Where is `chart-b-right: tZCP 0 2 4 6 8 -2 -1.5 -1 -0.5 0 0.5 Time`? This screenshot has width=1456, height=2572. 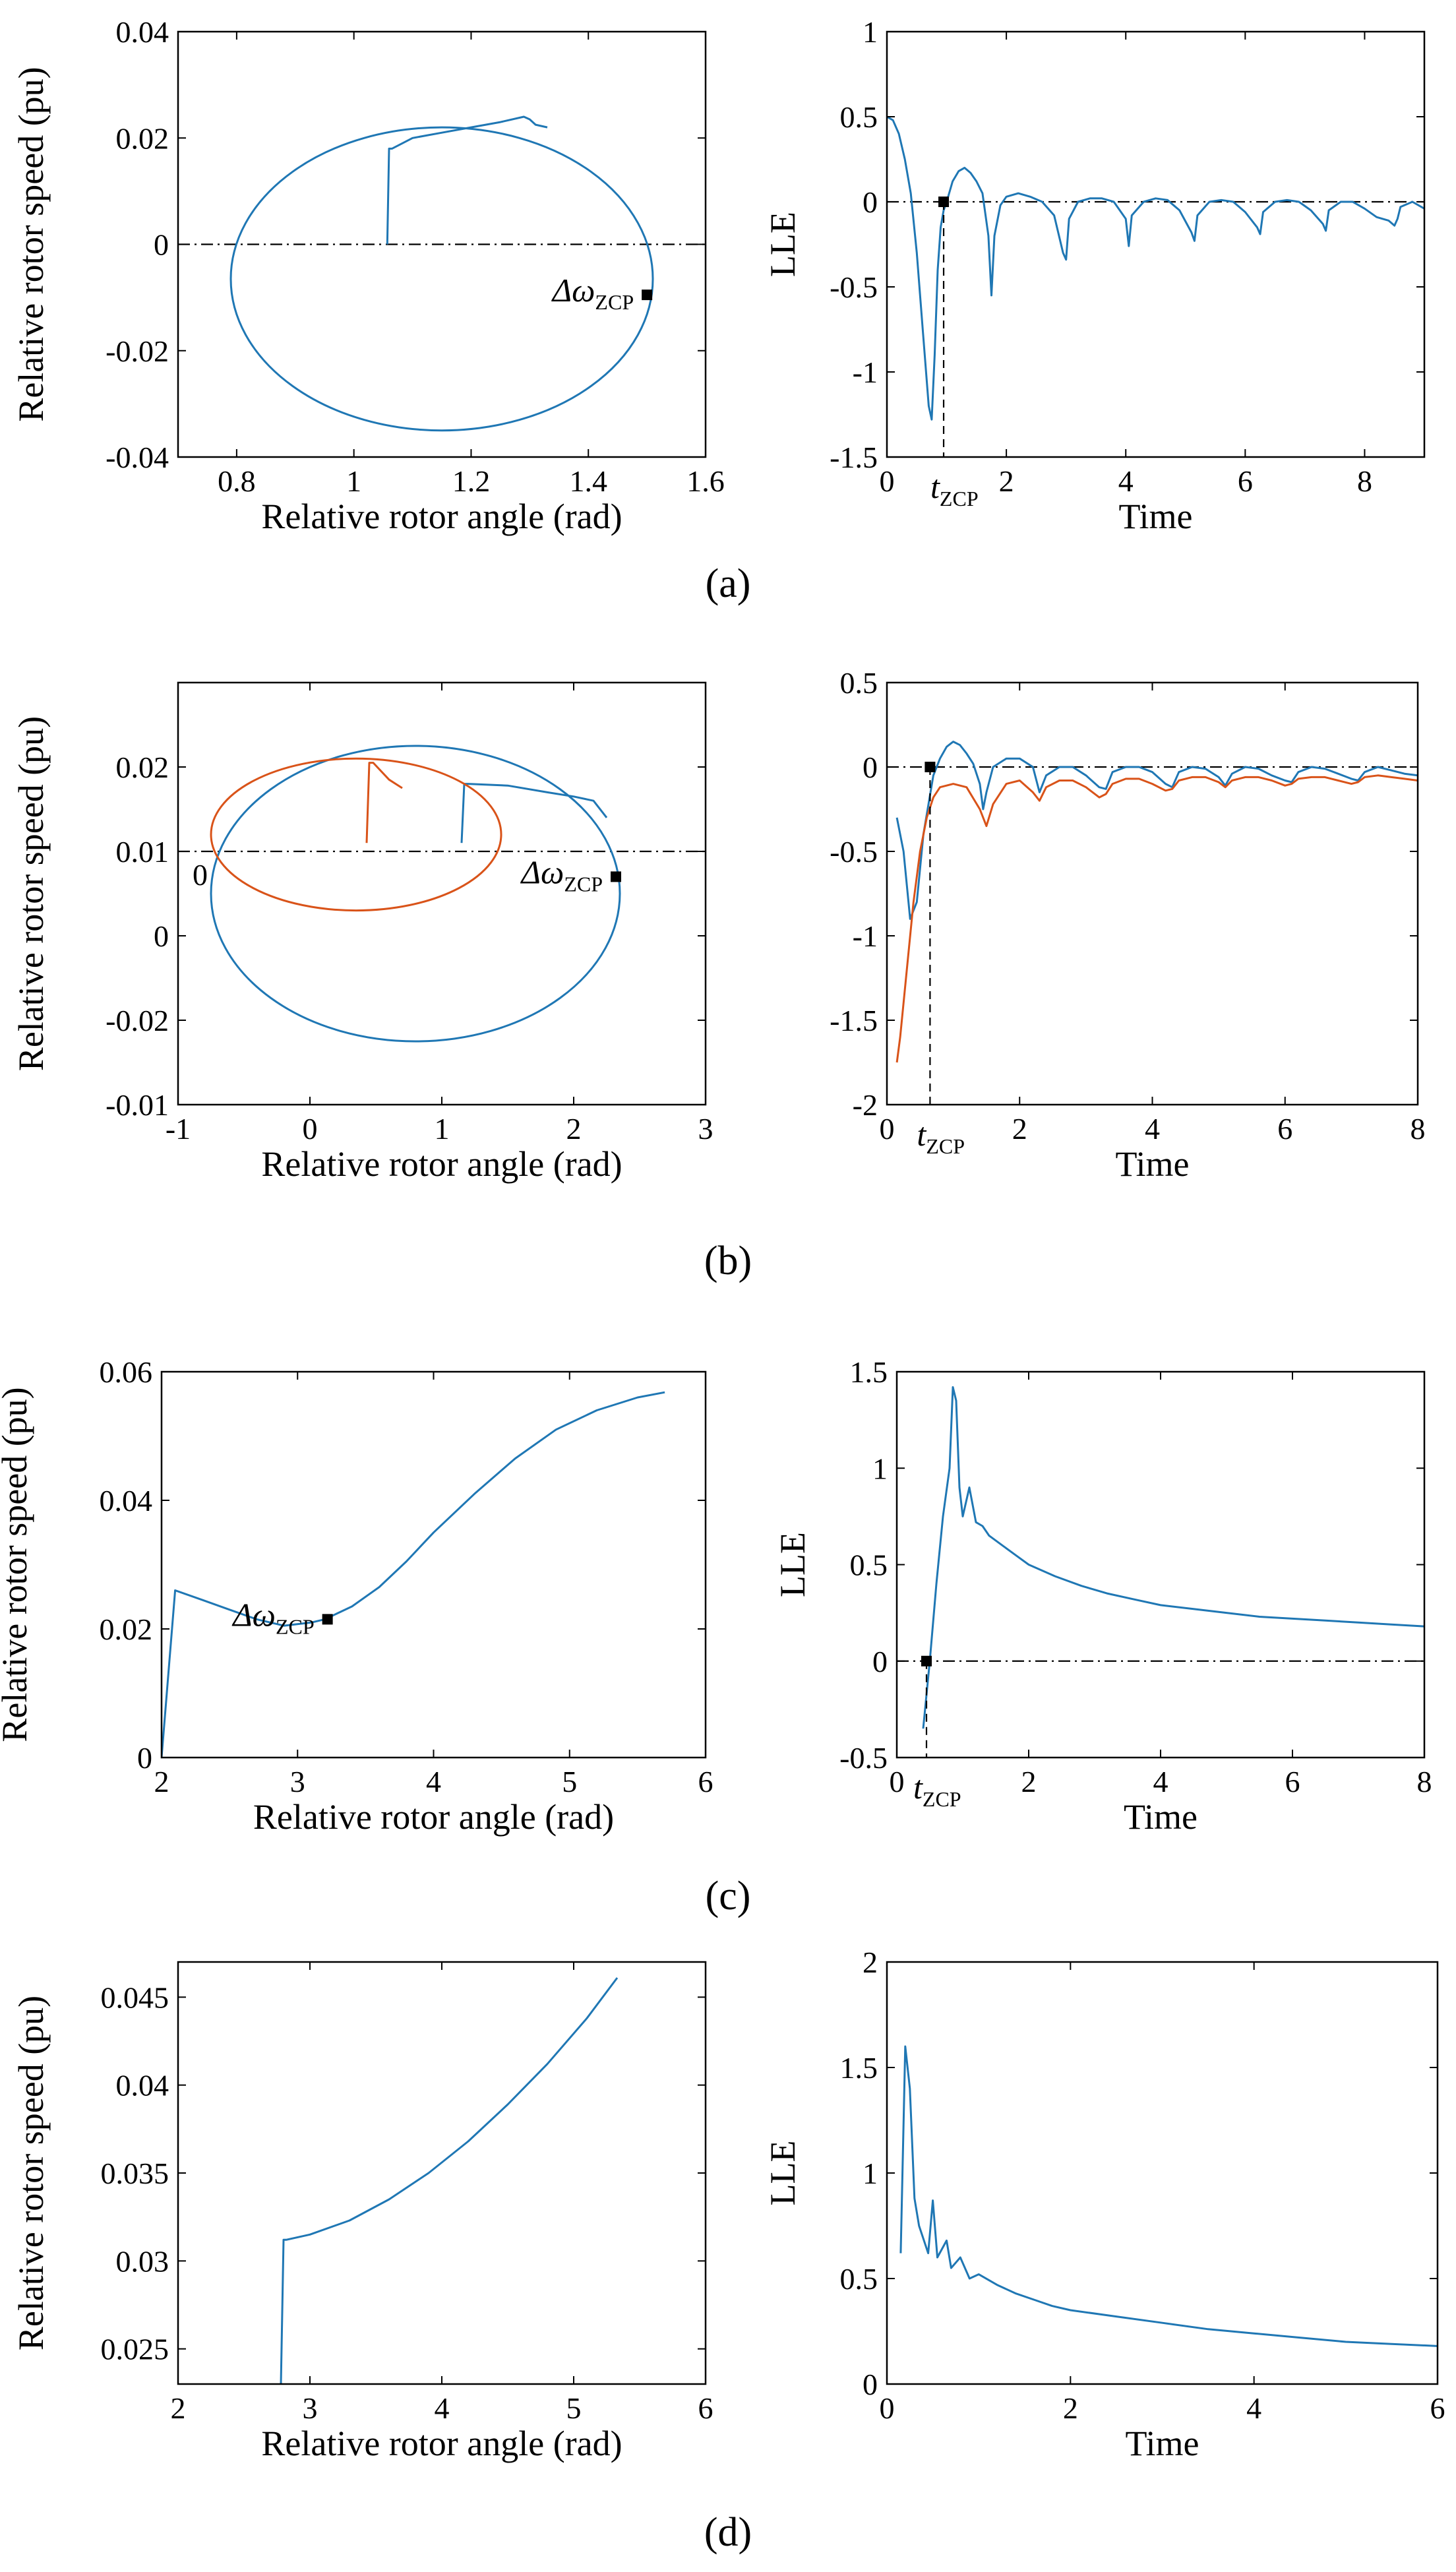
chart-b-right: tZCP 0 2 4 6 8 -2 -1.5 -1 -0.5 0 0.5 Time is located at coordinates (1127, 925).